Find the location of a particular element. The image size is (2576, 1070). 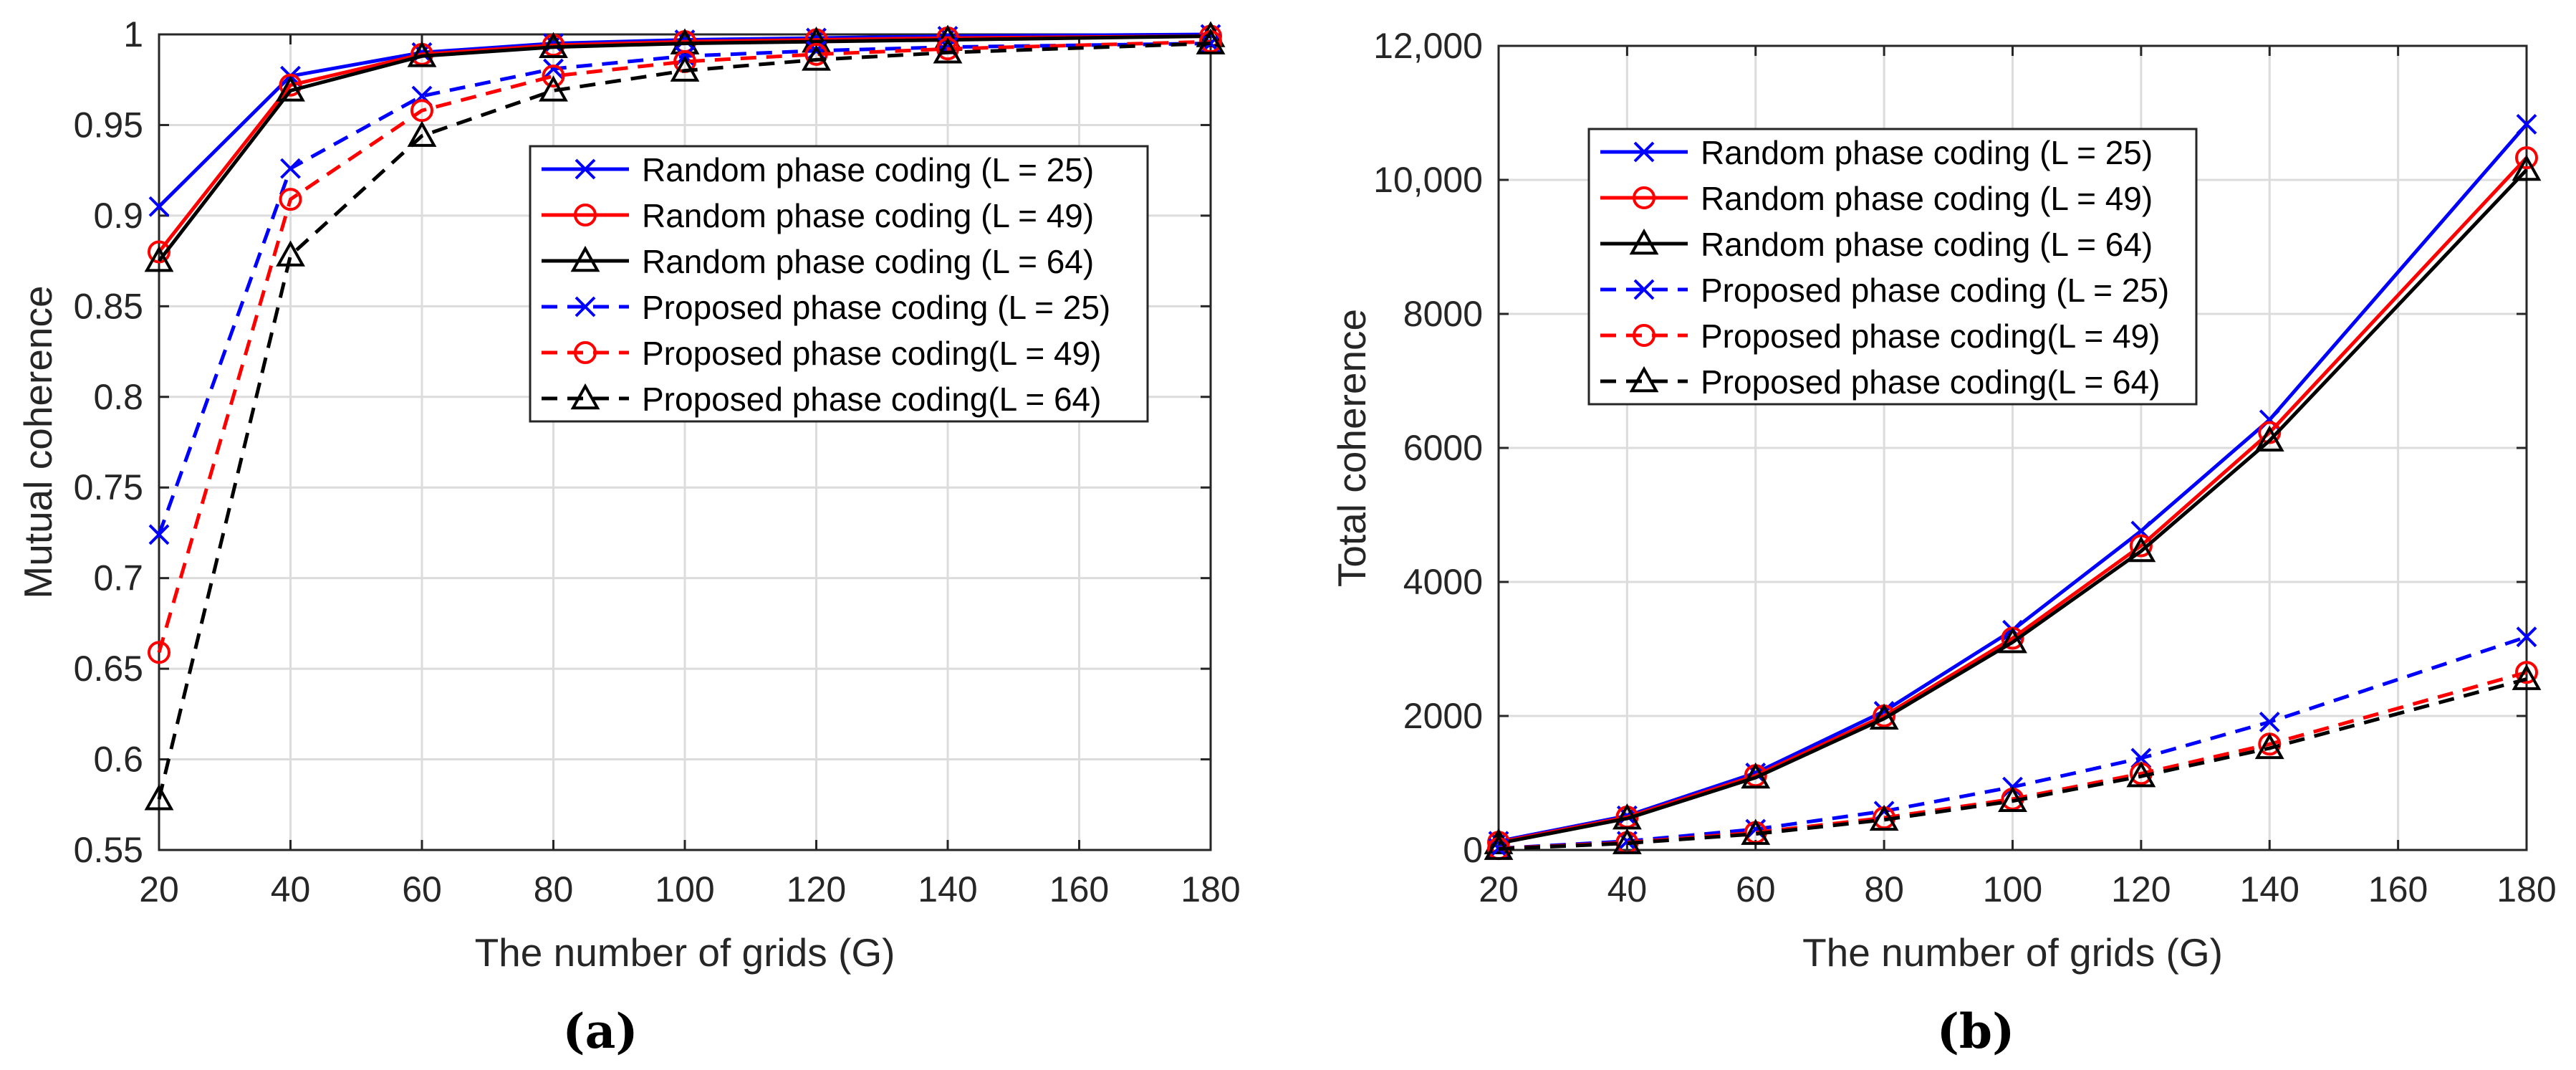

y-tick-label: 0.9 is located at coordinates (118, 216).